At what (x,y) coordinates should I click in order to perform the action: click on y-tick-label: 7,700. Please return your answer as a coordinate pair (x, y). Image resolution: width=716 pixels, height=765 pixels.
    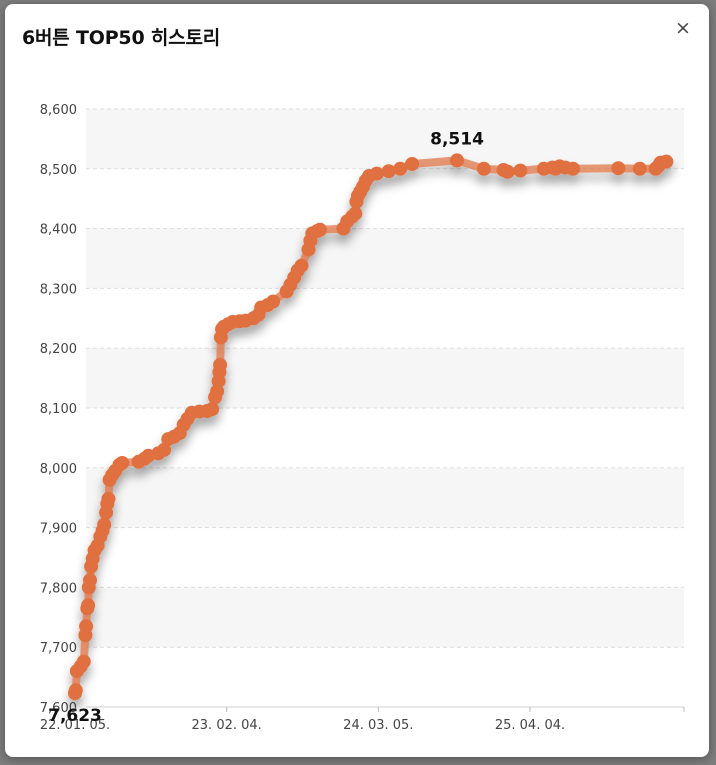
    Looking at the image, I should click on (58, 648).